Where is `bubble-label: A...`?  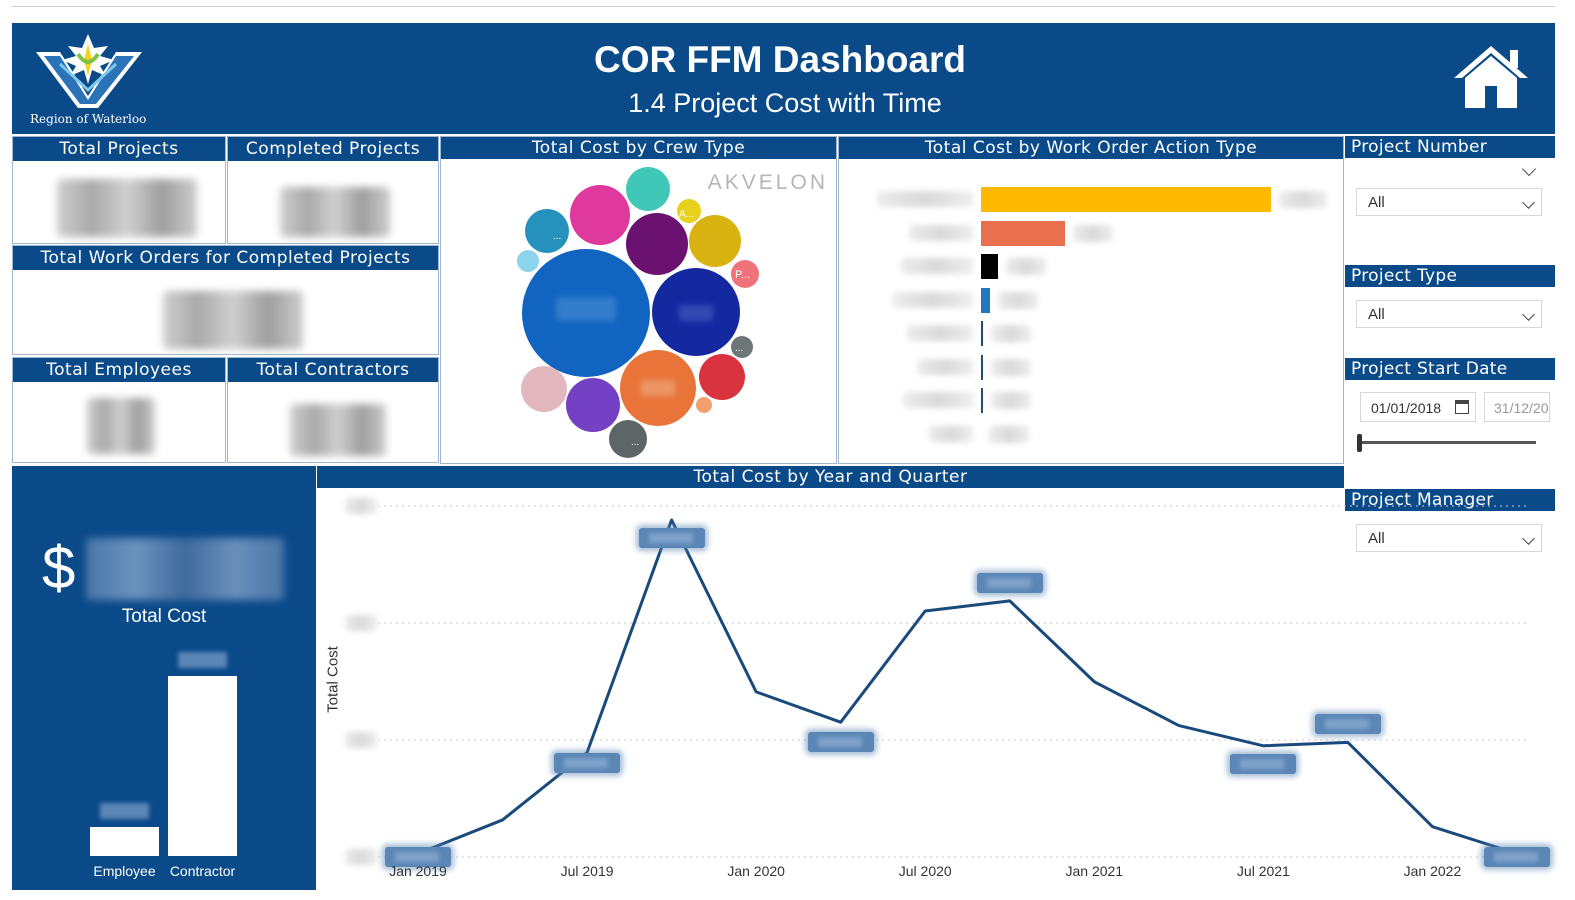
bubble-label: A... is located at coordinates (686, 214).